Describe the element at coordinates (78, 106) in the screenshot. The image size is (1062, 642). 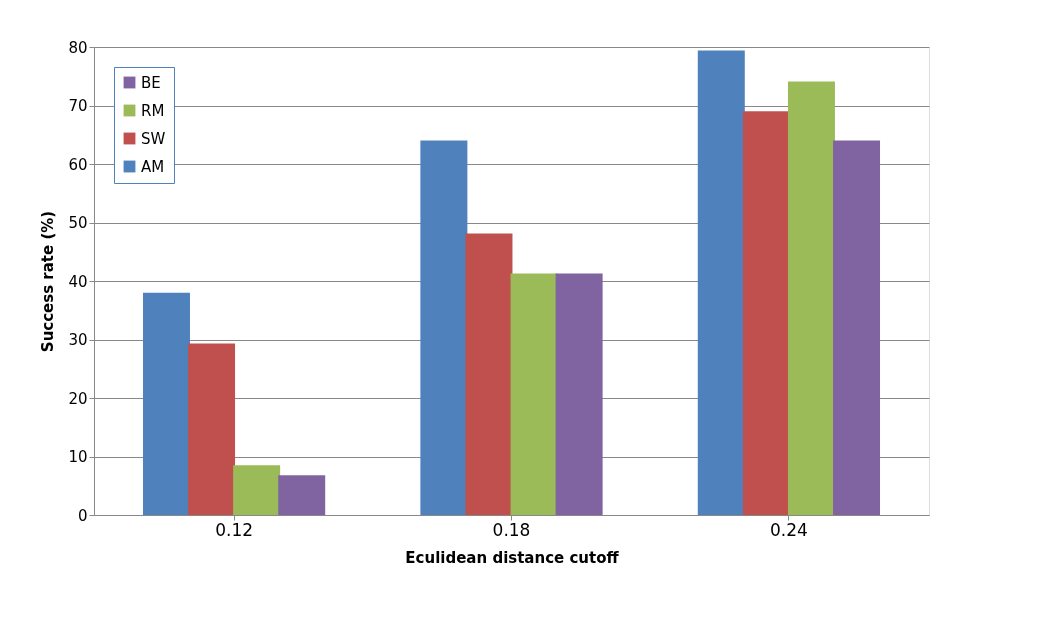
I see `y-tick-label: 70` at that location.